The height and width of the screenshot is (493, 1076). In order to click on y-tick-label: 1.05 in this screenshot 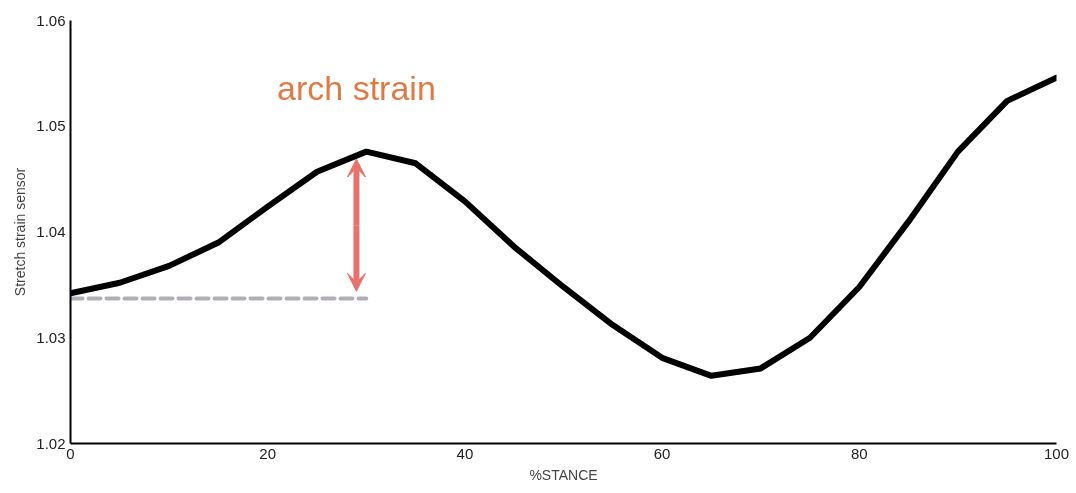, I will do `click(51, 126)`.